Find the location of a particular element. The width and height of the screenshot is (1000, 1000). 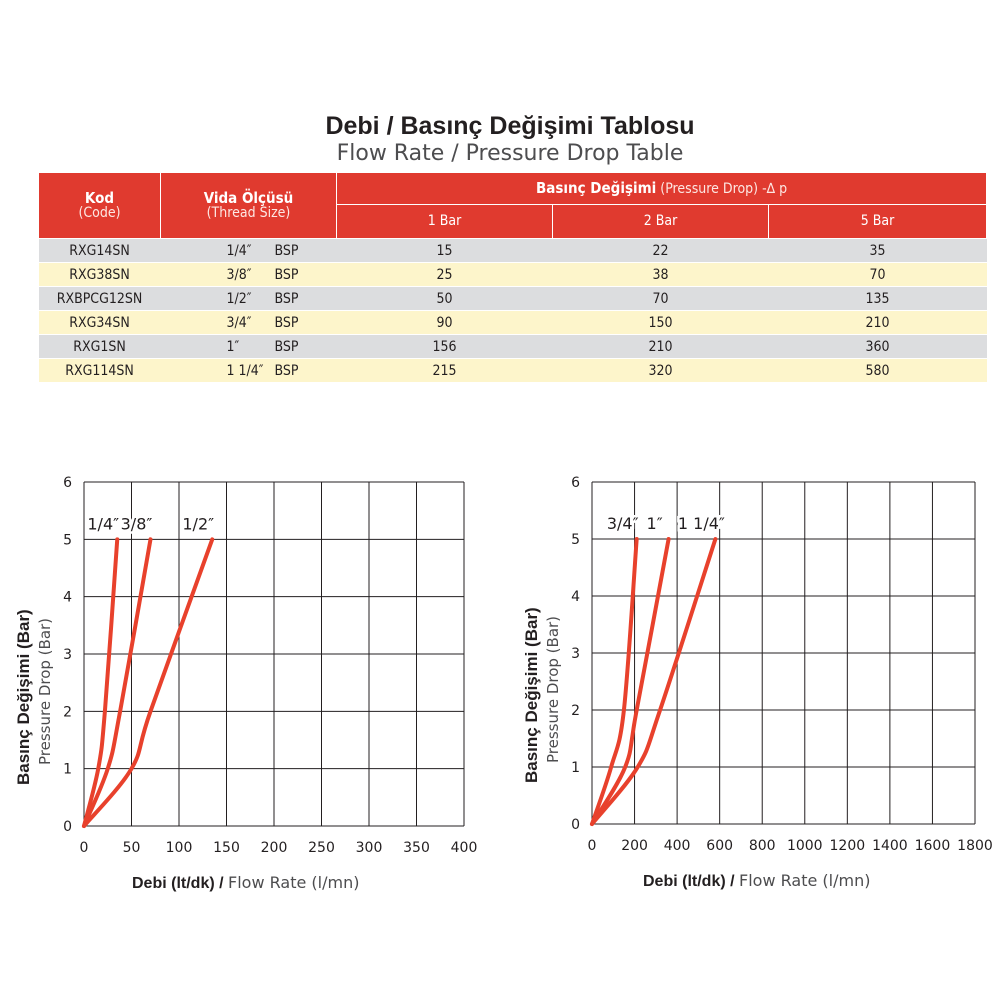

header-pressure: Basınç Değişimi (Pressure Drop) -∆ p is located at coordinates (661, 188).